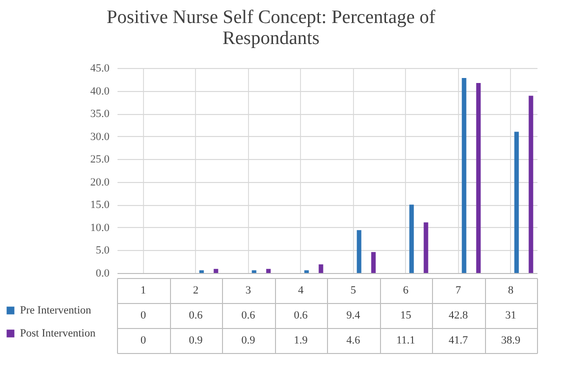 This screenshot has width=566, height=378. Describe the element at coordinates (100, 205) in the screenshot. I see `y-tick-label: 15.0` at that location.